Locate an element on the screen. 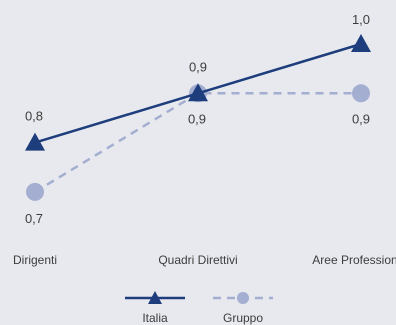 The width and height of the screenshot is (396, 325). category-label-0: Dirigenti is located at coordinates (35, 260).